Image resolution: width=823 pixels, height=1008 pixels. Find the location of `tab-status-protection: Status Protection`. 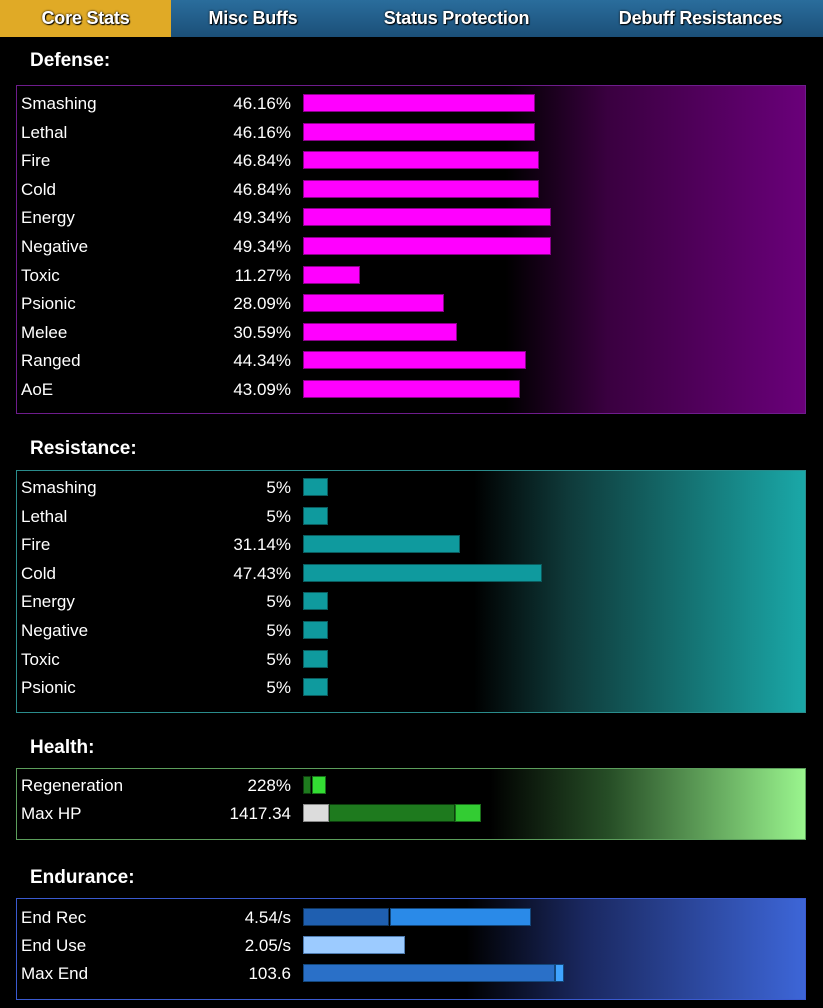

tab-status-protection: Status Protection is located at coordinates (456, 18).